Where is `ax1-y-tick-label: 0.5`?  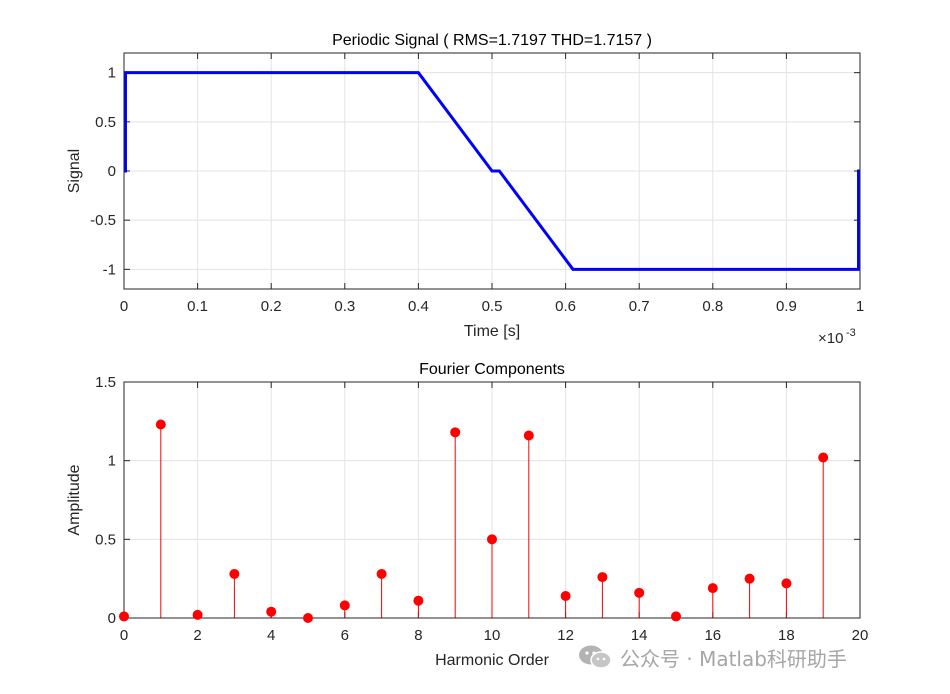
ax1-y-tick-label: 0.5 is located at coordinates (105, 122).